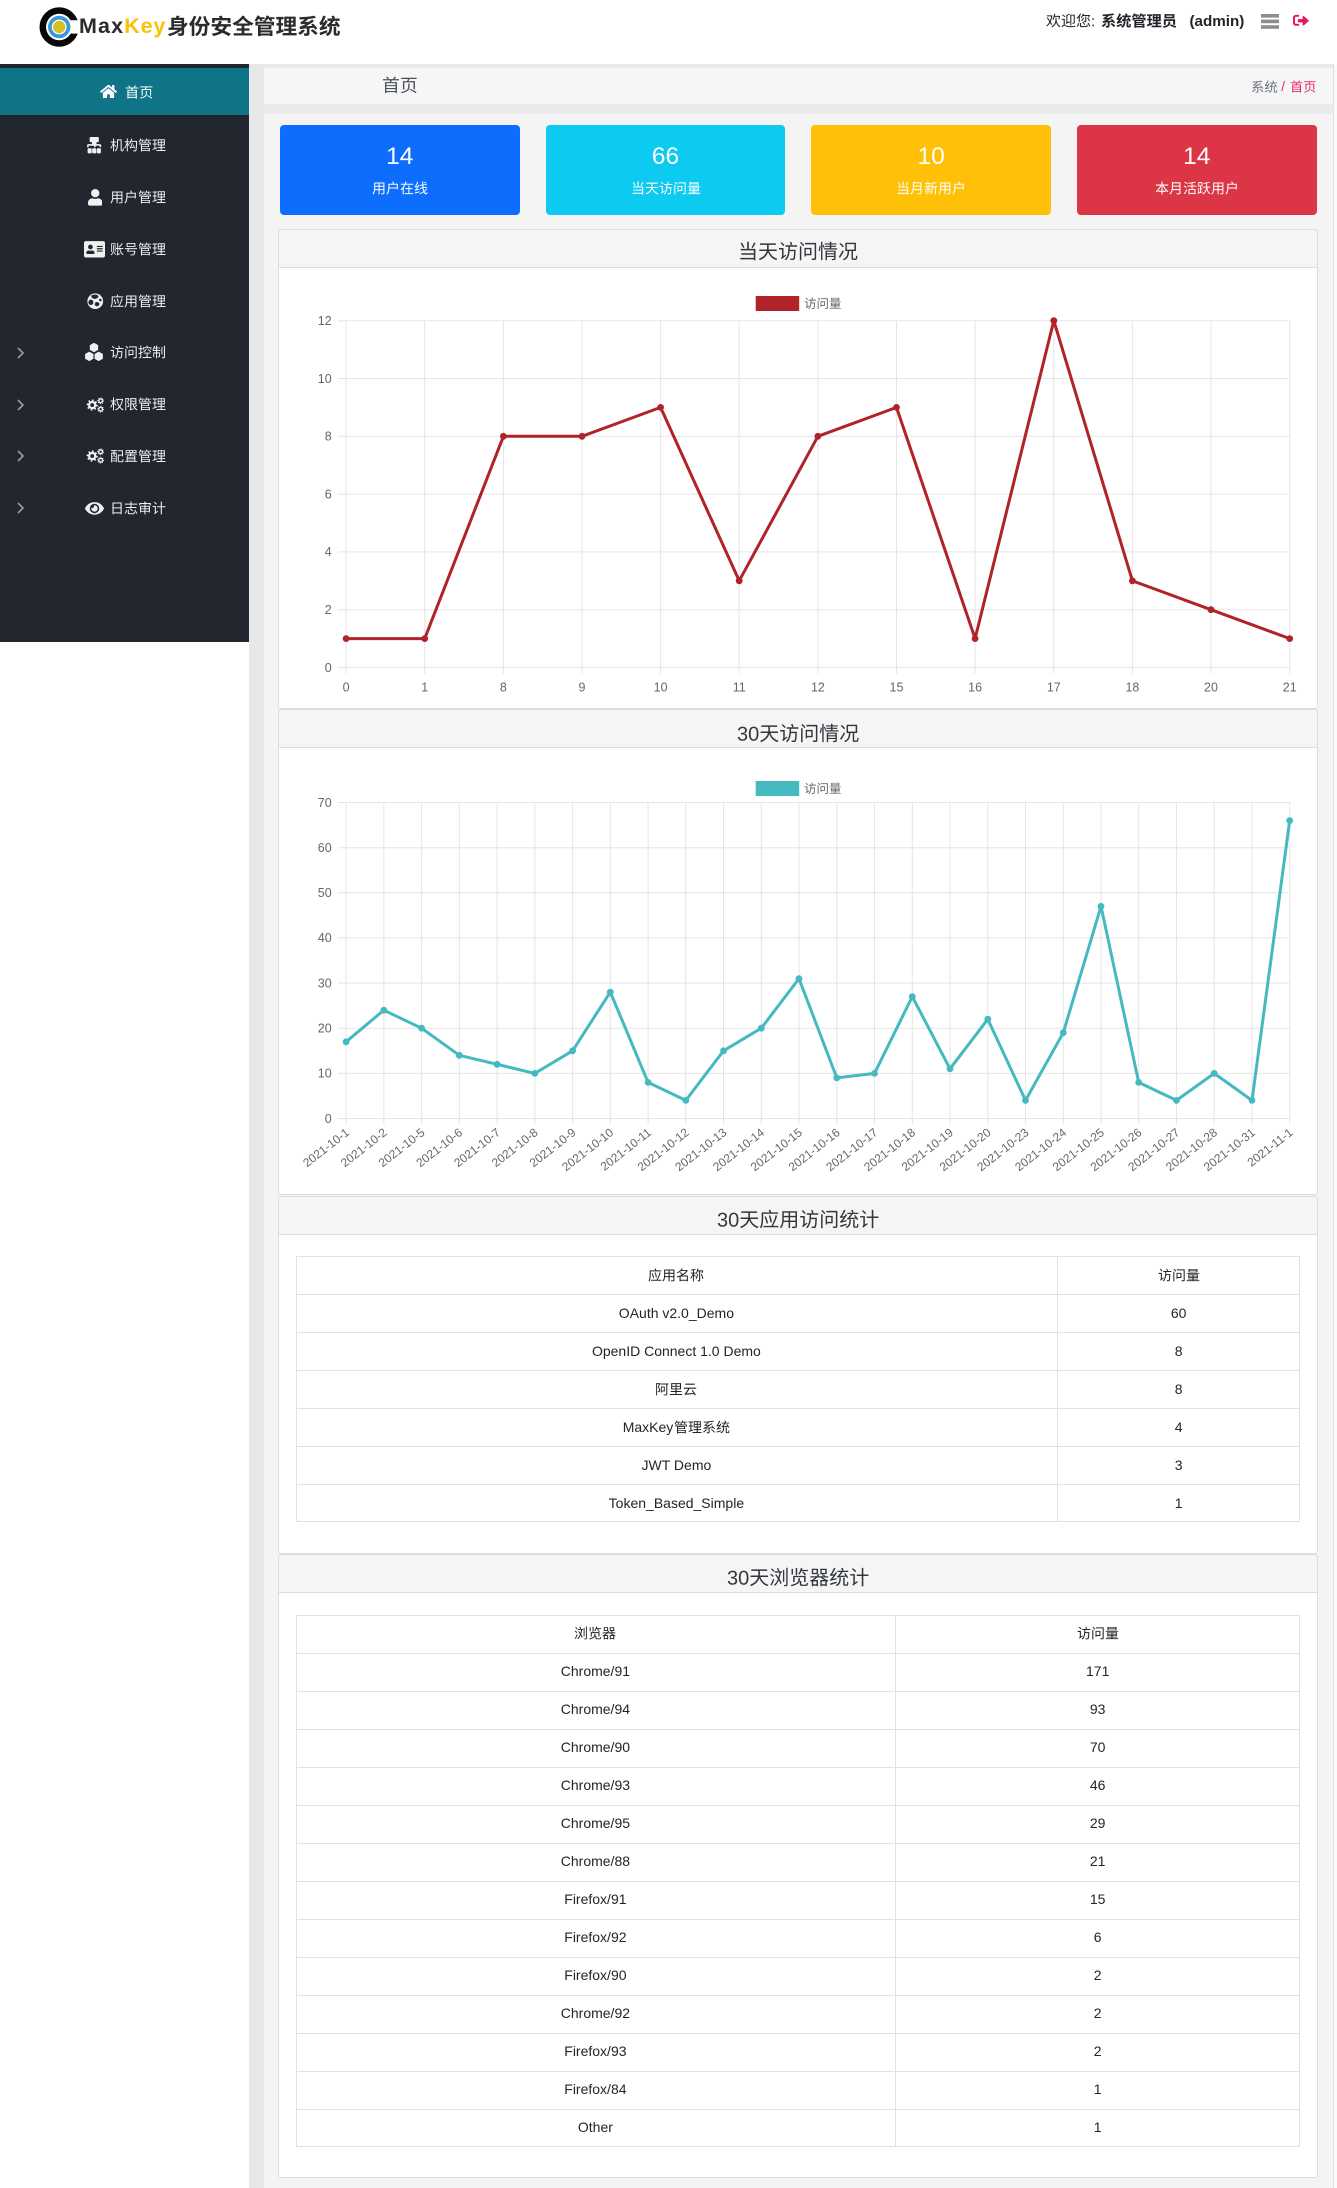 Image resolution: width=1337 pixels, height=2188 pixels. Describe the element at coordinates (1290, 687) in the screenshot. I see `svg-text: 21` at that location.